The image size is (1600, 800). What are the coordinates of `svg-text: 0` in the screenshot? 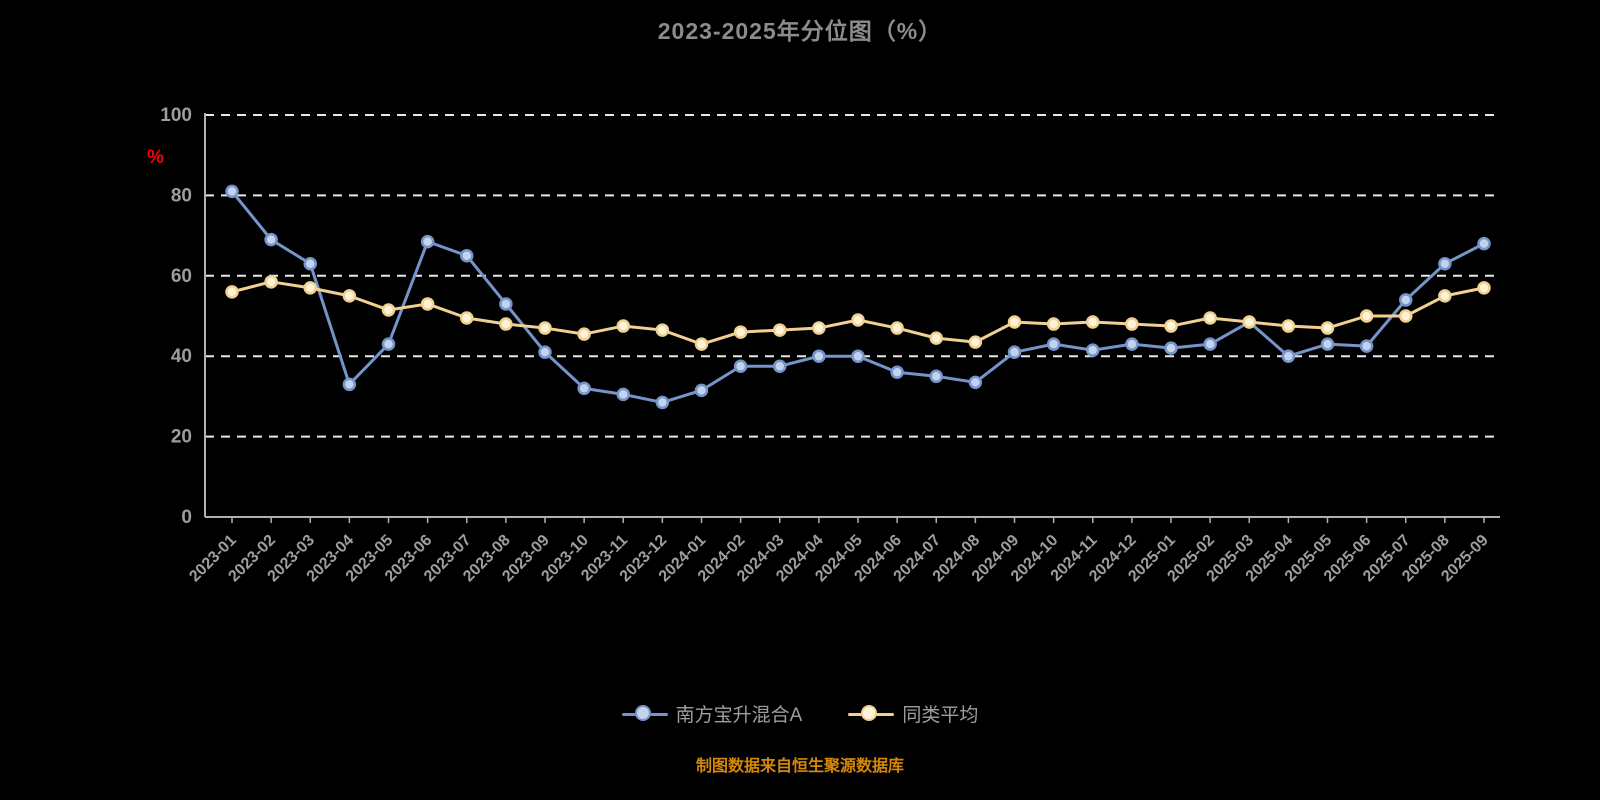 It's located at (186, 517).